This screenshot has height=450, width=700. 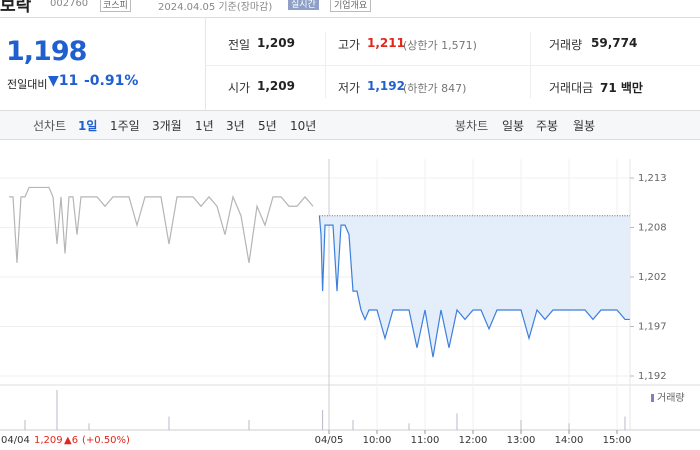 What do you see at coordinates (15, 440) in the screenshot?
I see `prev-date: 04/04` at bounding box center [15, 440].